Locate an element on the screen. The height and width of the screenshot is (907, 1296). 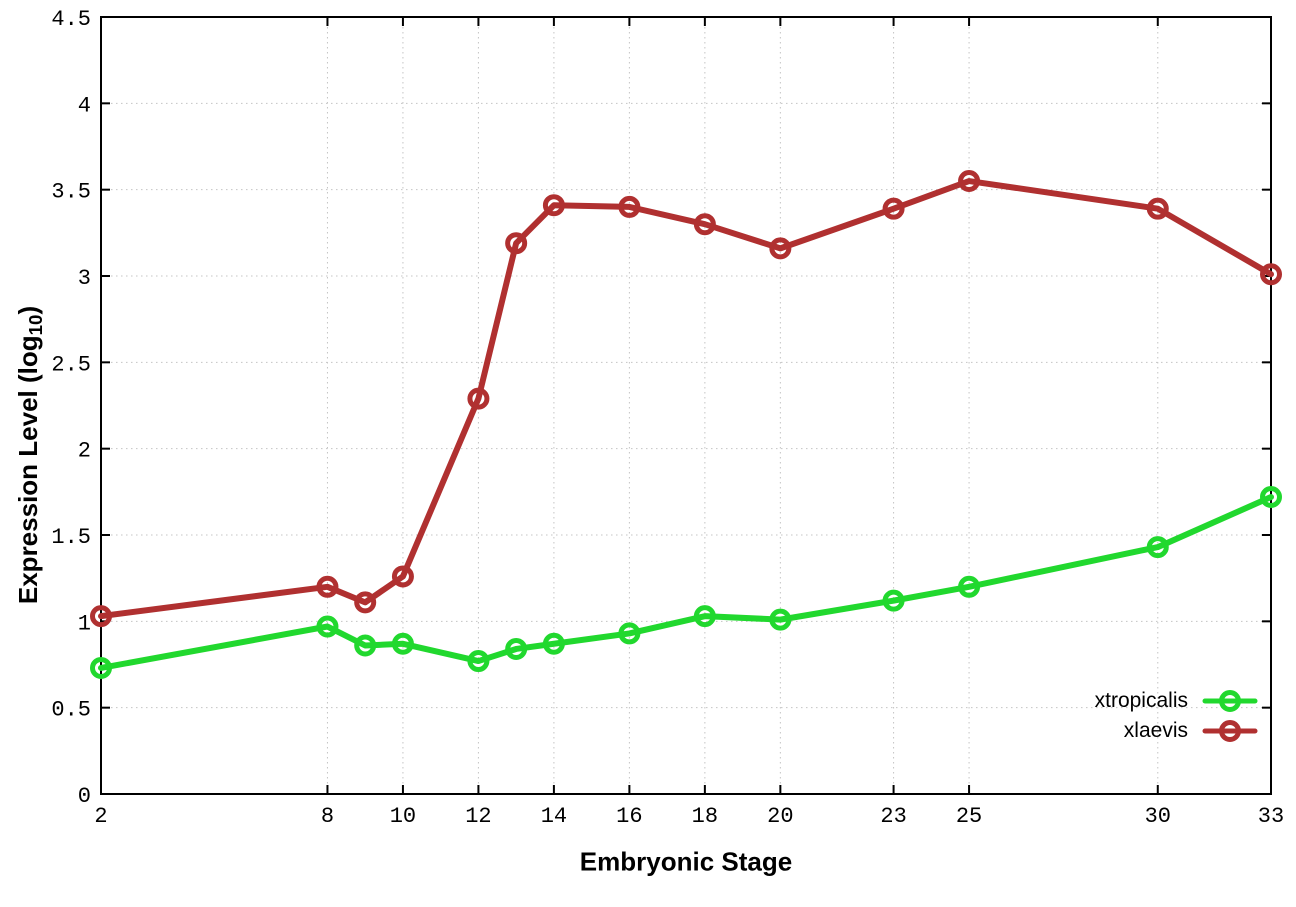
legend: xtropicalis xlaevis is located at coordinates (1176, 716).